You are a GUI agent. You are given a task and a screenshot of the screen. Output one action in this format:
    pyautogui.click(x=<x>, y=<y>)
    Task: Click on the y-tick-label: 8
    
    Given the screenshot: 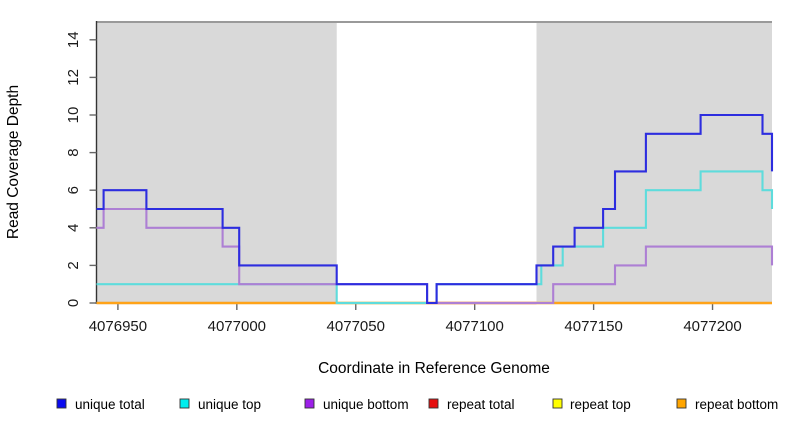 What is the action you would take?
    pyautogui.click(x=73, y=152)
    